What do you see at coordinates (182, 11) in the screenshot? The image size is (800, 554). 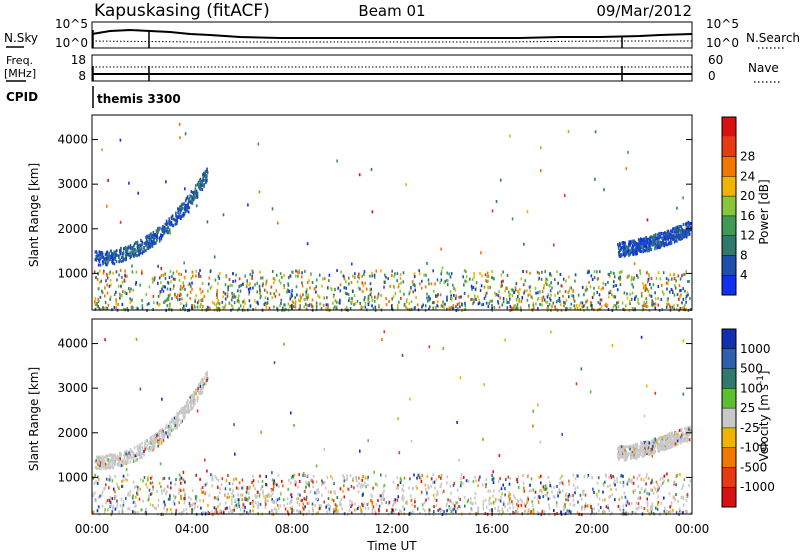 I see `station-title: Kapuskasing (fitACF)` at bounding box center [182, 11].